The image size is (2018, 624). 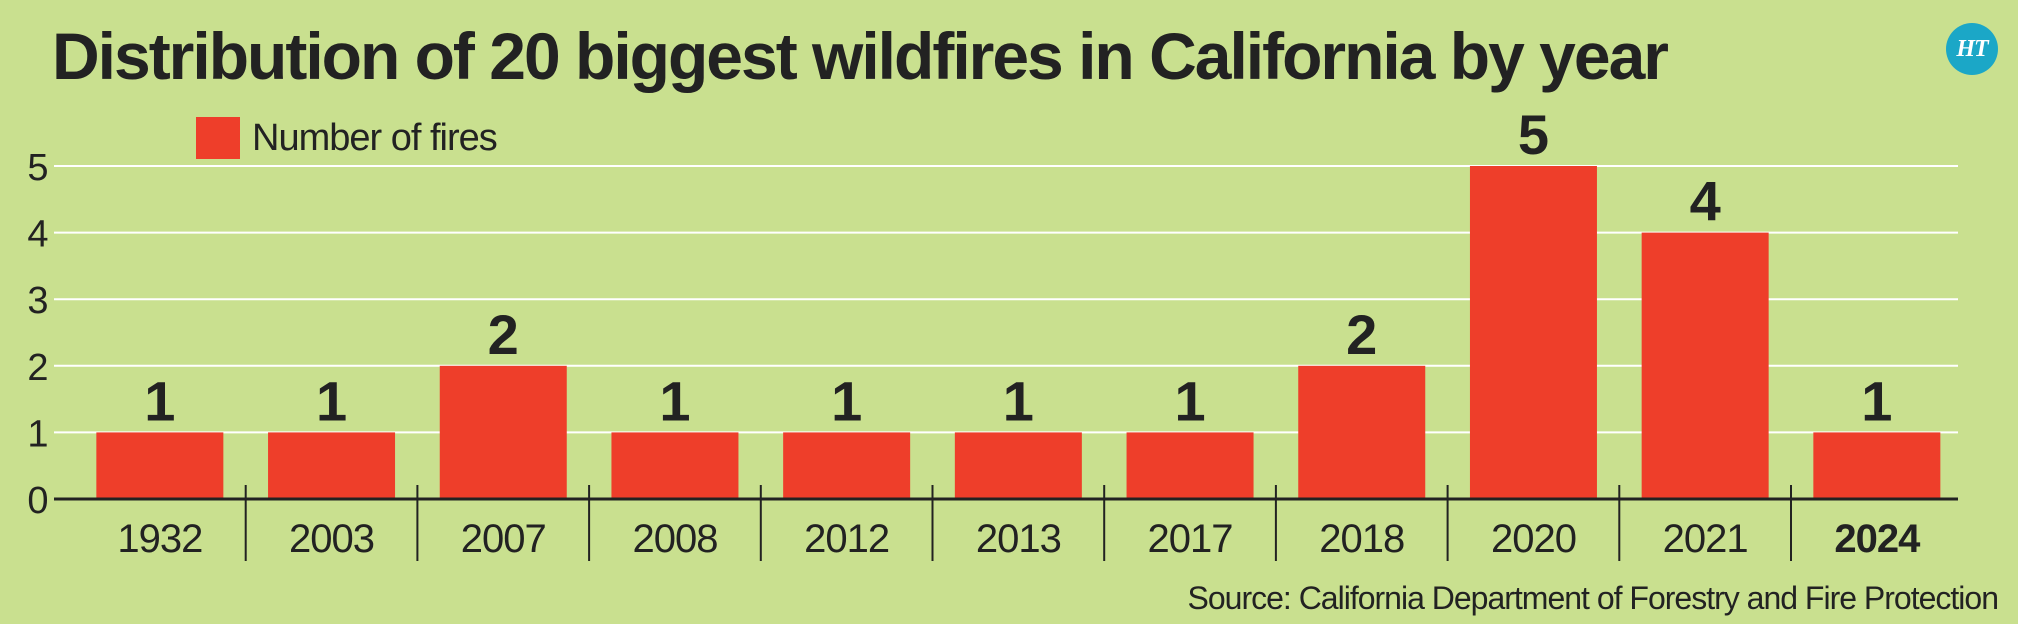 I want to click on bar-2013, so click(x=1018, y=465).